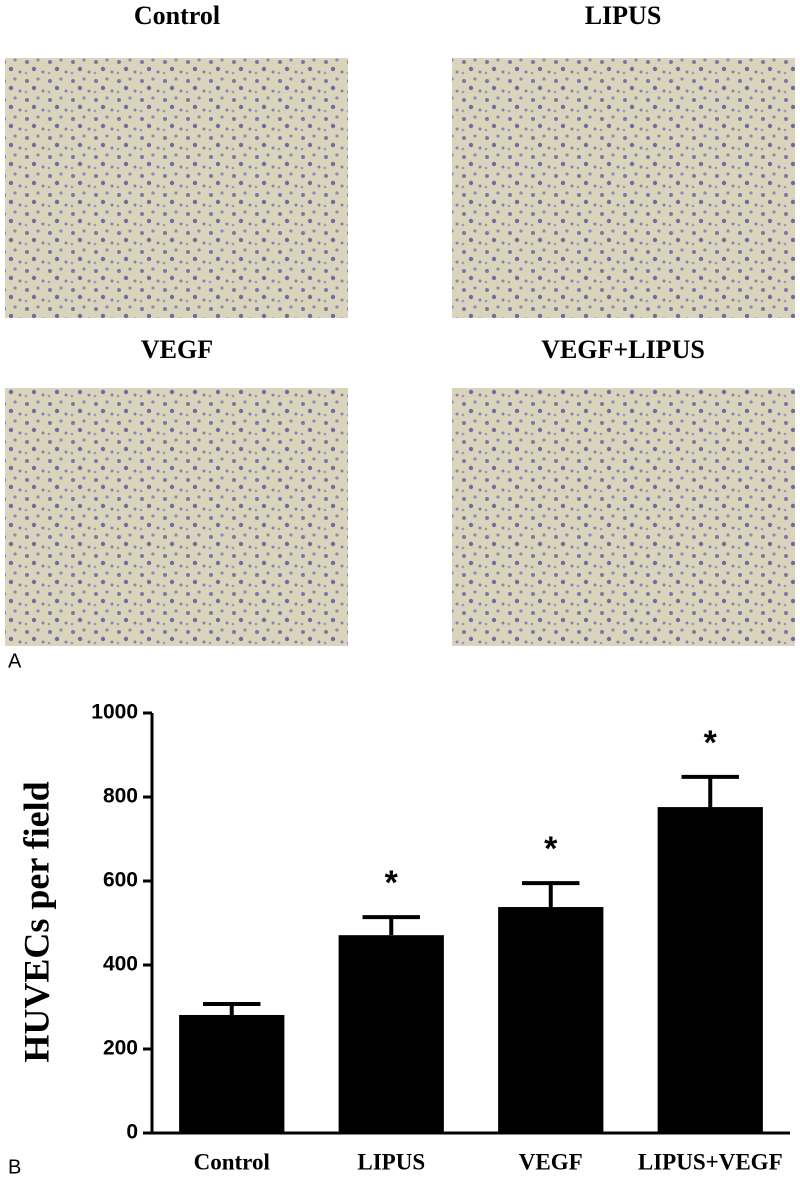 Image resolution: width=800 pixels, height=1181 pixels. I want to click on y-axis-title: HUVECs per field, so click(36, 921).